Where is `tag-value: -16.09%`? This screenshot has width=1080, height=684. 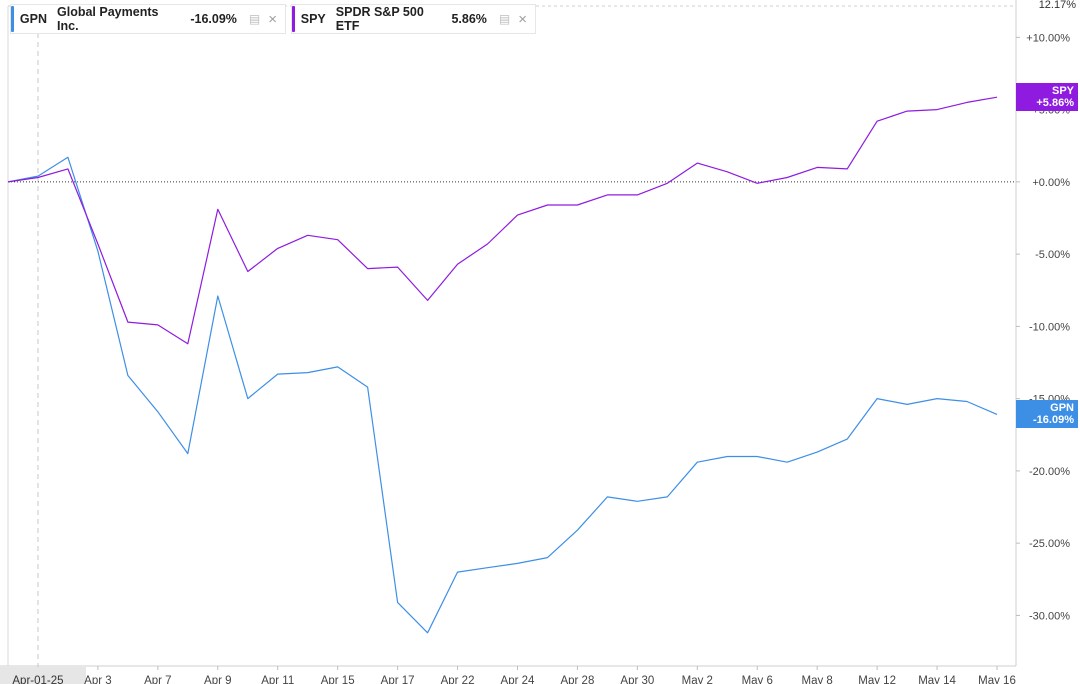 tag-value: -16.09% is located at coordinates (1053, 420).